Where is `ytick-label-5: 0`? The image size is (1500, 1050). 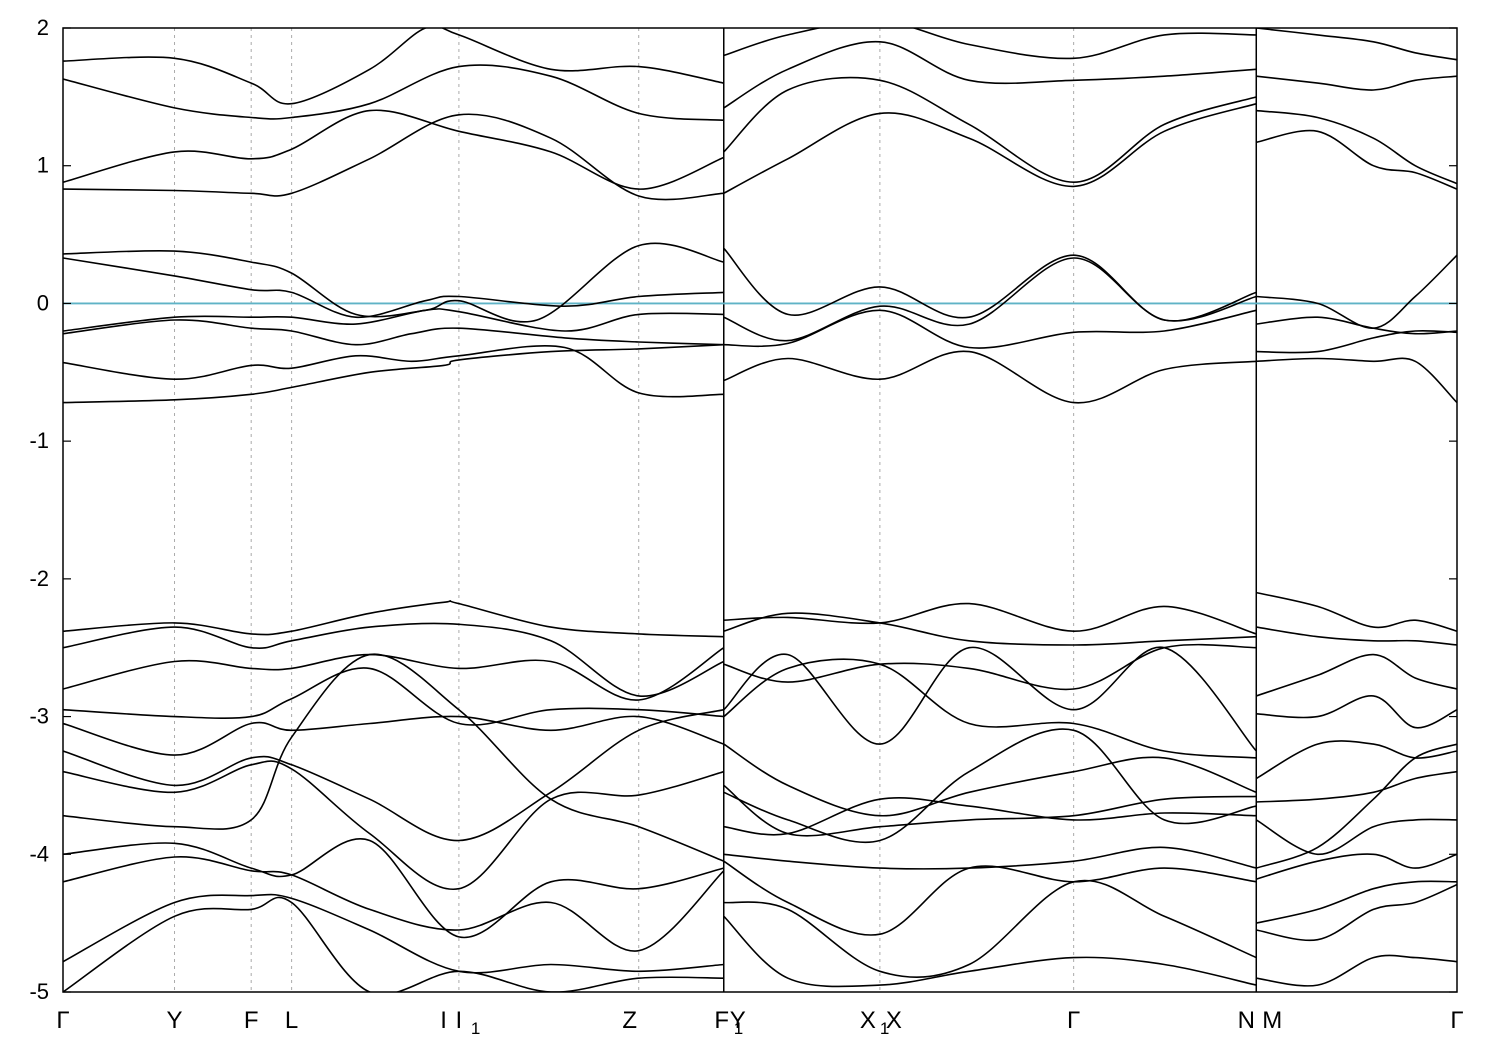 ytick-label-5: 0 is located at coordinates (43, 302).